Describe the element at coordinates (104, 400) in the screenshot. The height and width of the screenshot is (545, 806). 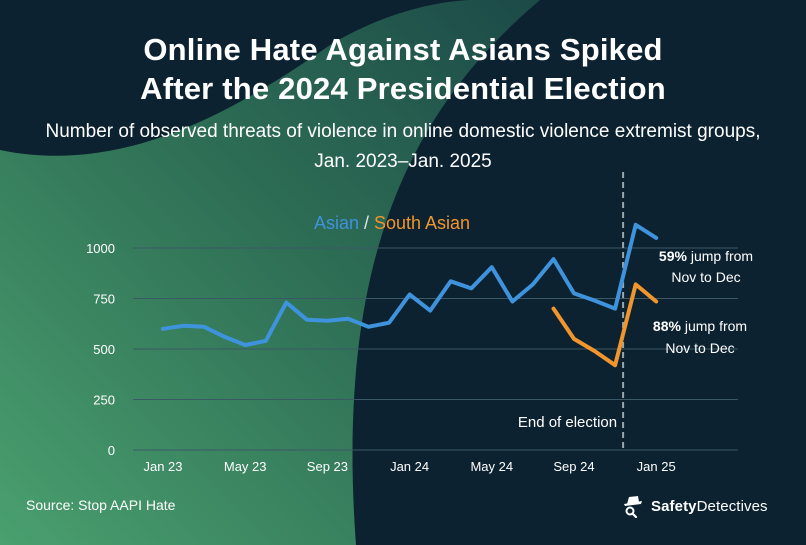
I see `y-tick-label-250: 250` at that location.